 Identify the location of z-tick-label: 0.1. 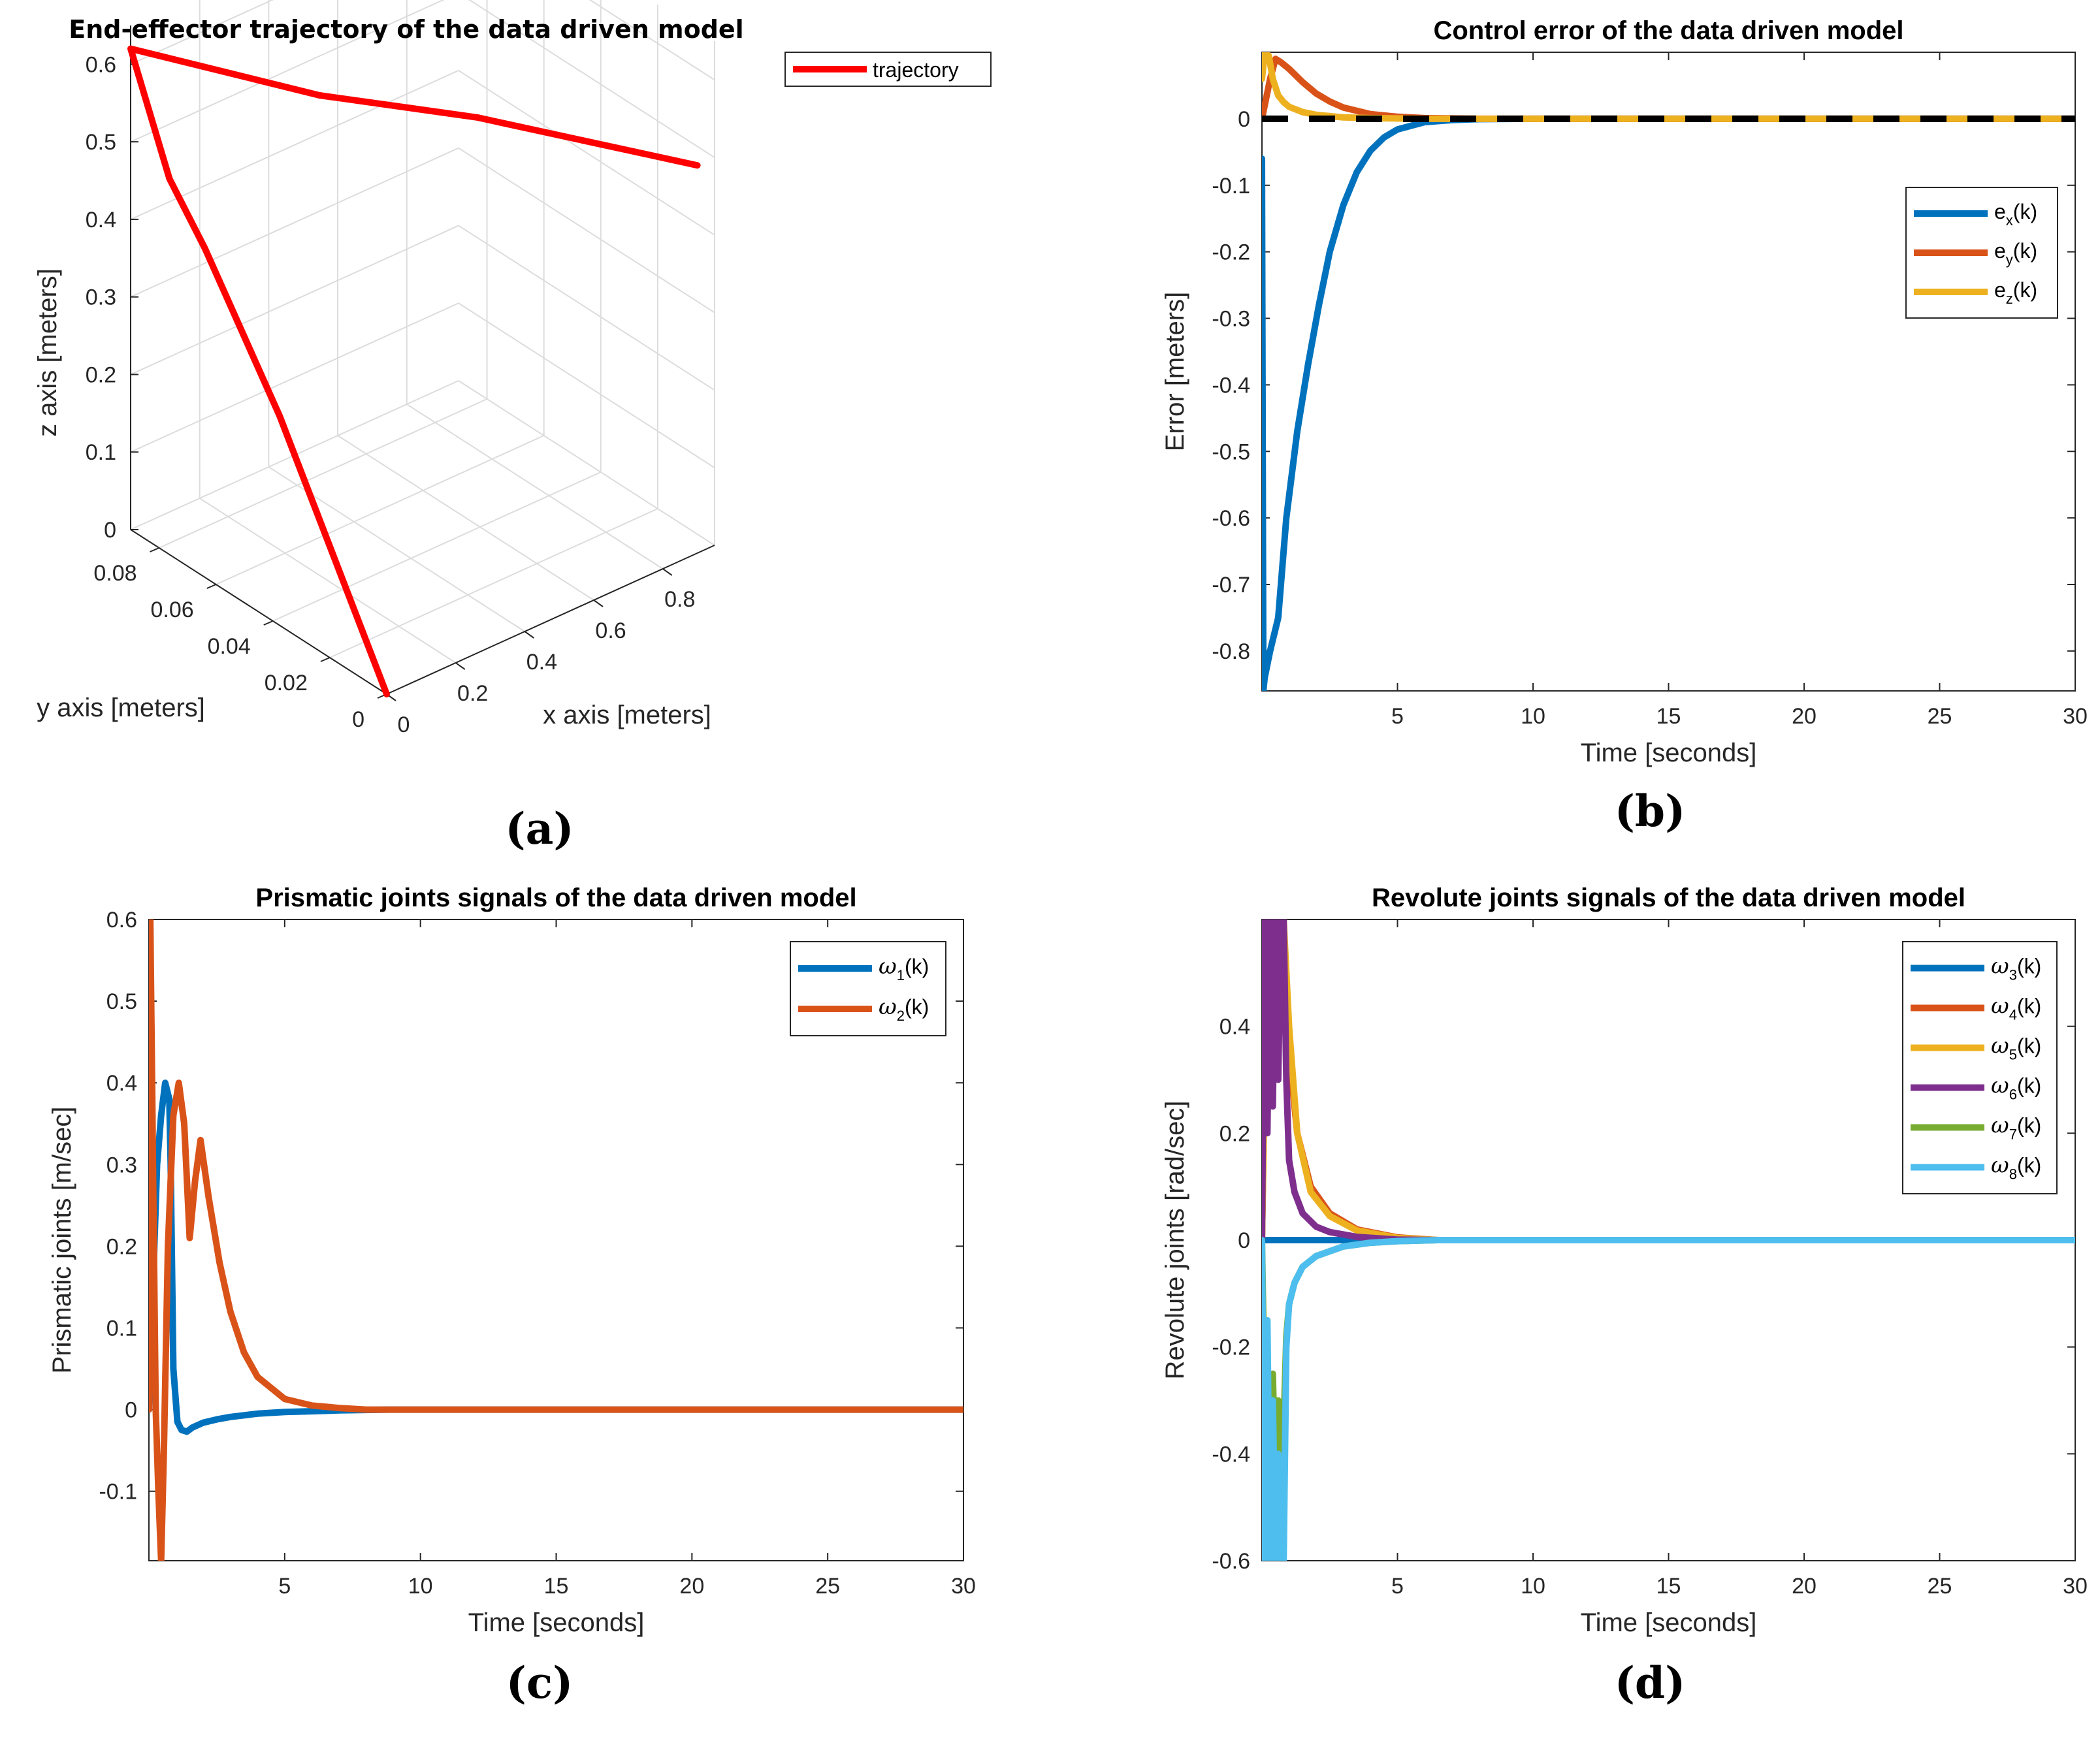
(101, 452).